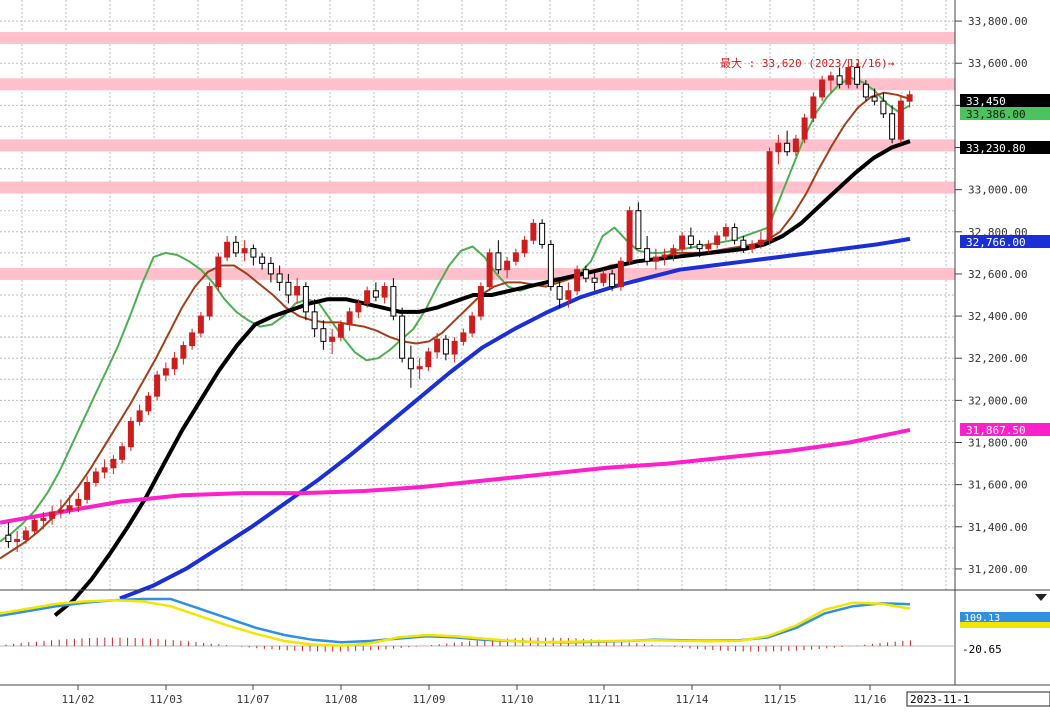 The height and width of the screenshot is (716, 1050). What do you see at coordinates (998, 274) in the screenshot?
I see `y-tick-label: 32,600.00` at bounding box center [998, 274].